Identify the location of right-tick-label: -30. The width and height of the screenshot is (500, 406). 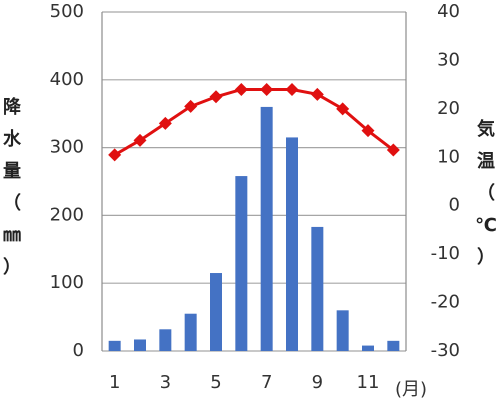
(445, 350).